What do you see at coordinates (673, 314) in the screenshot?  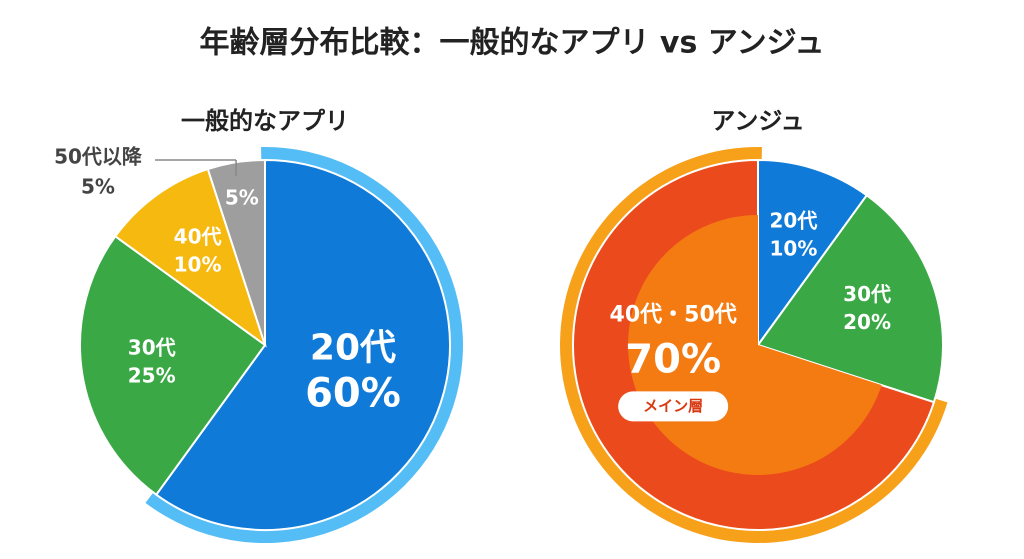 I see `slice-category: 40代・50代` at bounding box center [673, 314].